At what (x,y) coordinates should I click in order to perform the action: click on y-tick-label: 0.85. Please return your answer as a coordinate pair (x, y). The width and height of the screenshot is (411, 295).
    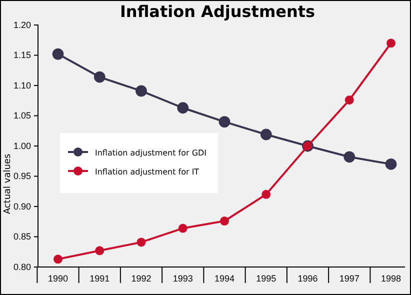
    Looking at the image, I should click on (22, 237).